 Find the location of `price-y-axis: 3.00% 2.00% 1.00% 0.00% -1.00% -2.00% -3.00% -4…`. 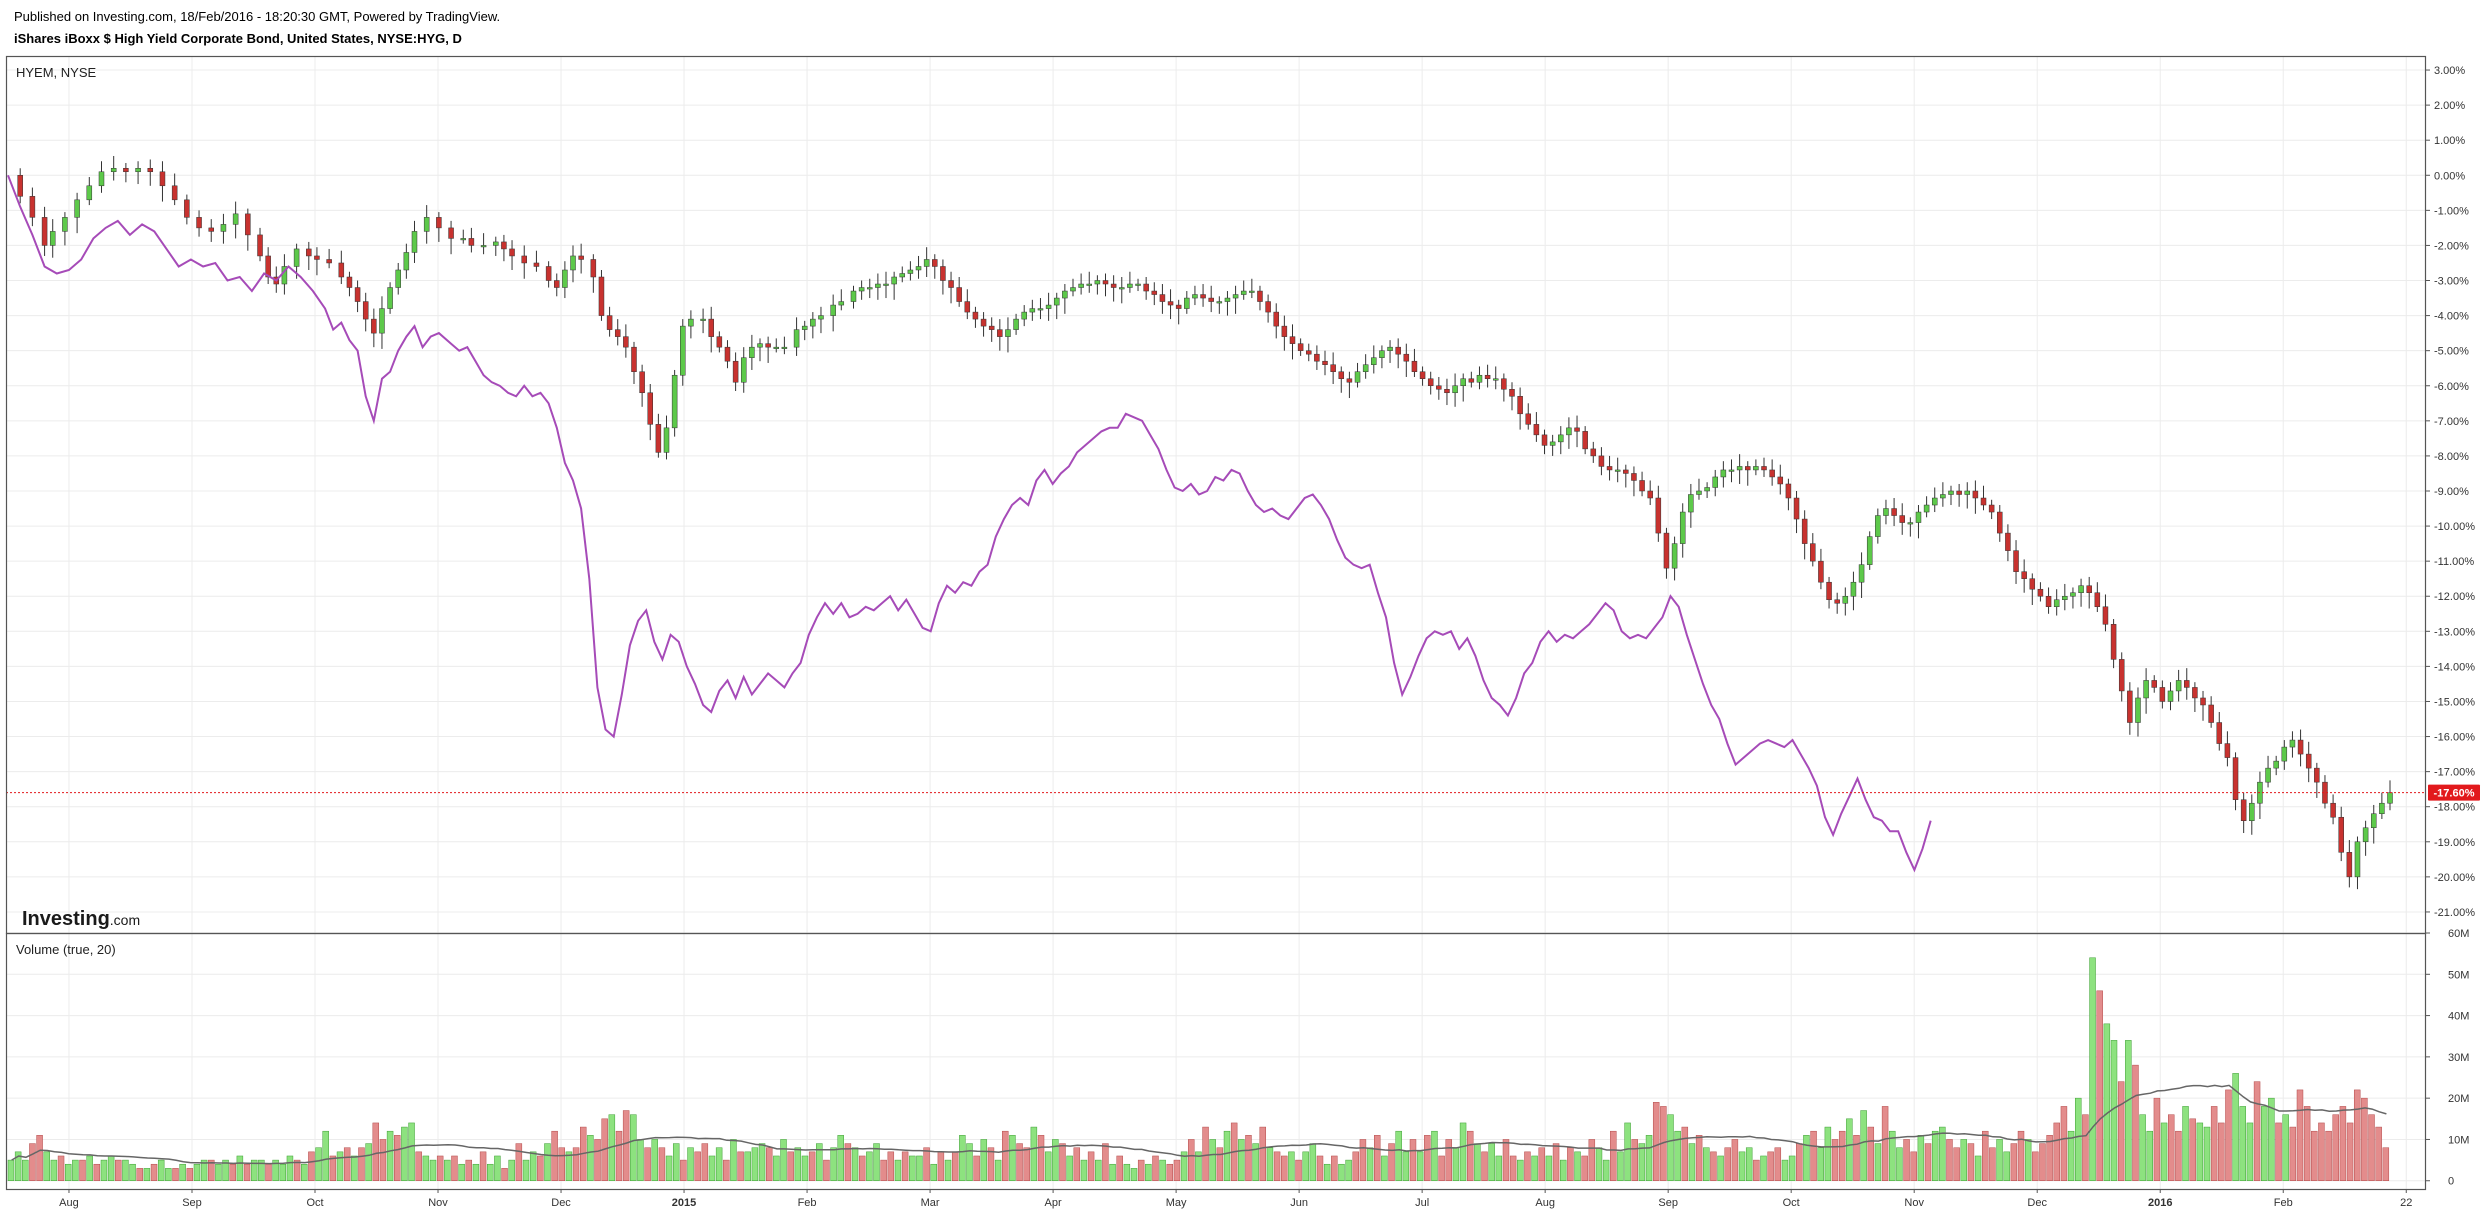

price-y-axis: 3.00% 2.00% 1.00% 0.00% -1.00% -2.00% -3.00% -4… is located at coordinates (2450, 492).